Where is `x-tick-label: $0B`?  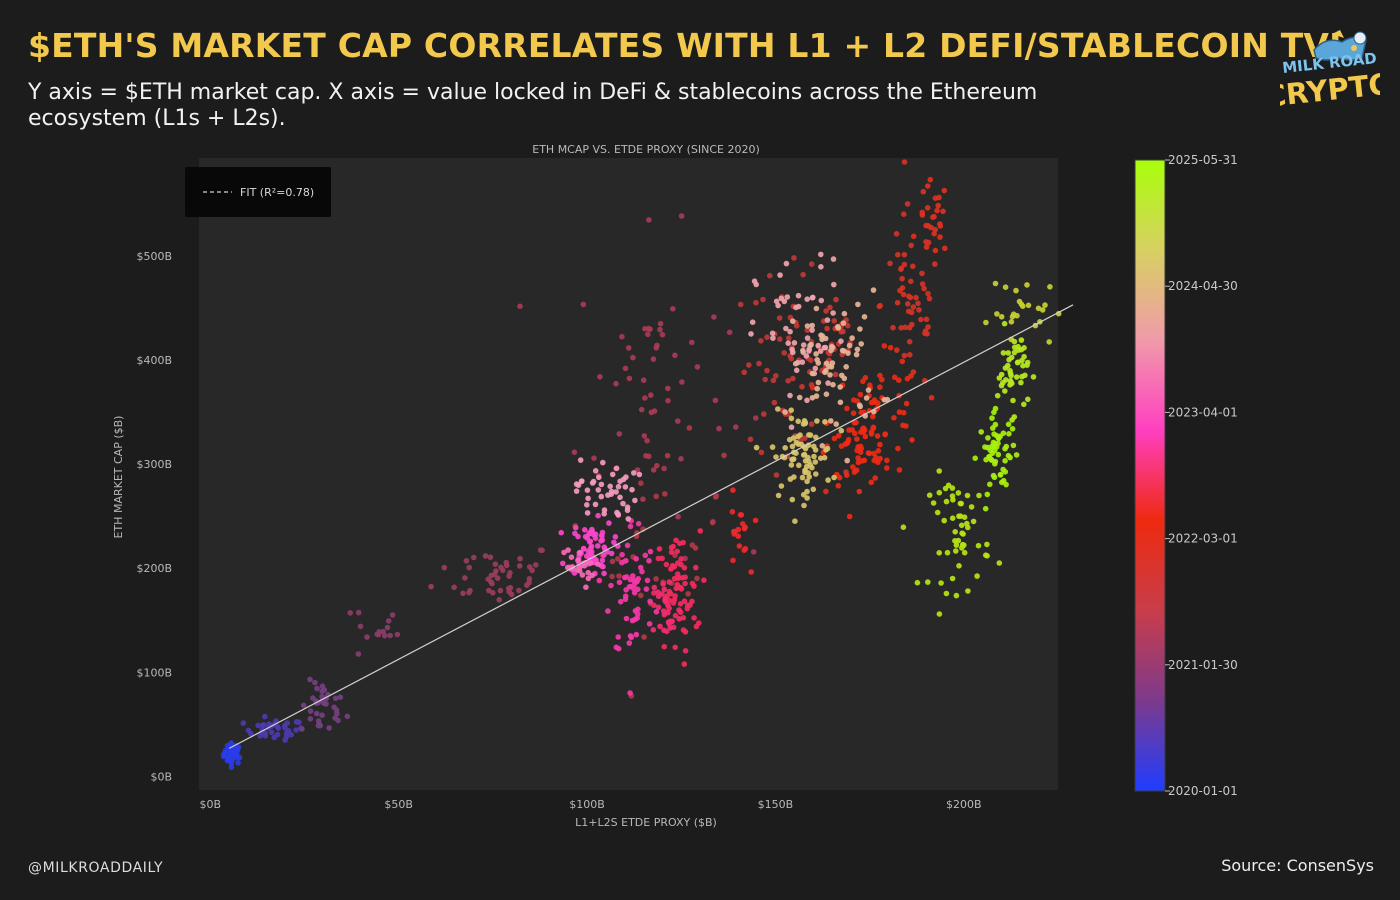 x-tick-label: $0B is located at coordinates (211, 804).